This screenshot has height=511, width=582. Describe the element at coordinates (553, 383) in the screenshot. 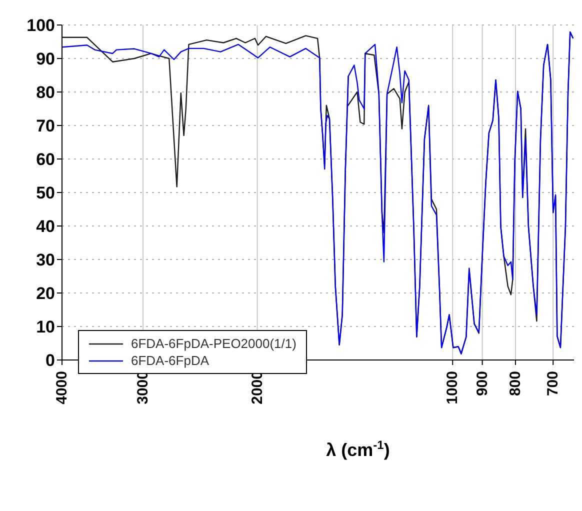

I see `x-tick-label: 700` at that location.